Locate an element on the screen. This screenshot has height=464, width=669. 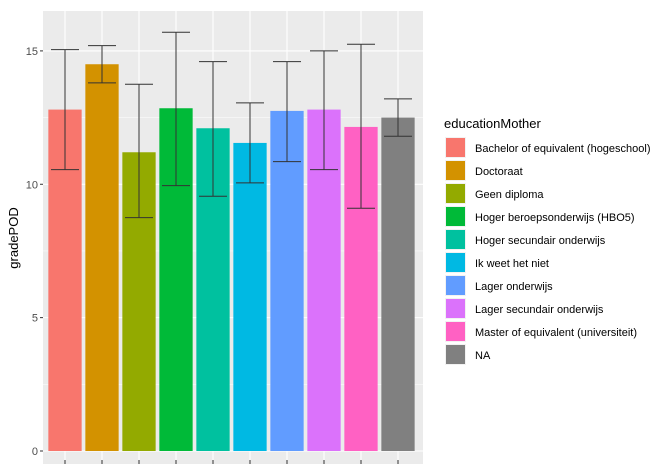
x-axis-ticks is located at coordinates (231, 462).